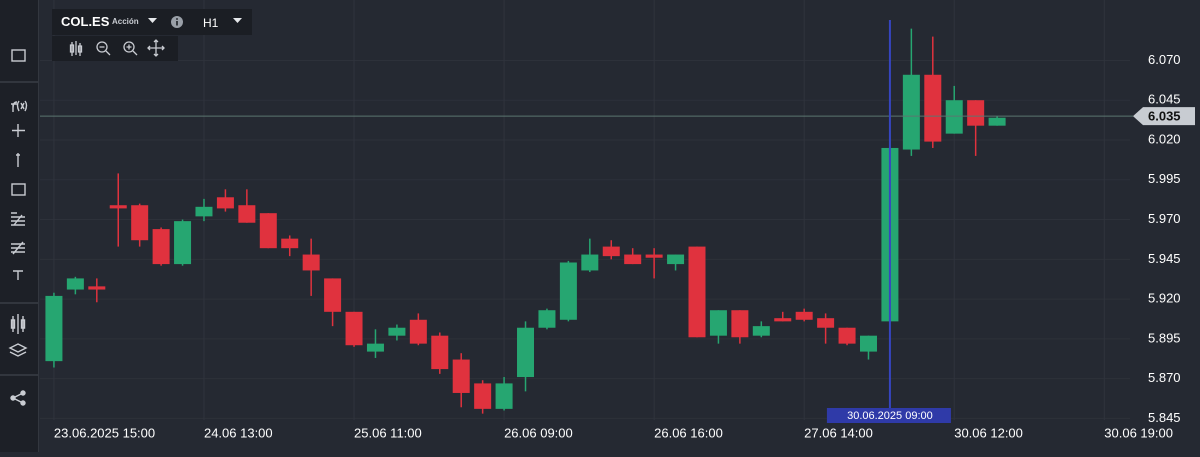  Describe the element at coordinates (85, 21) in the screenshot. I see `symbol: COL.ES` at that location.